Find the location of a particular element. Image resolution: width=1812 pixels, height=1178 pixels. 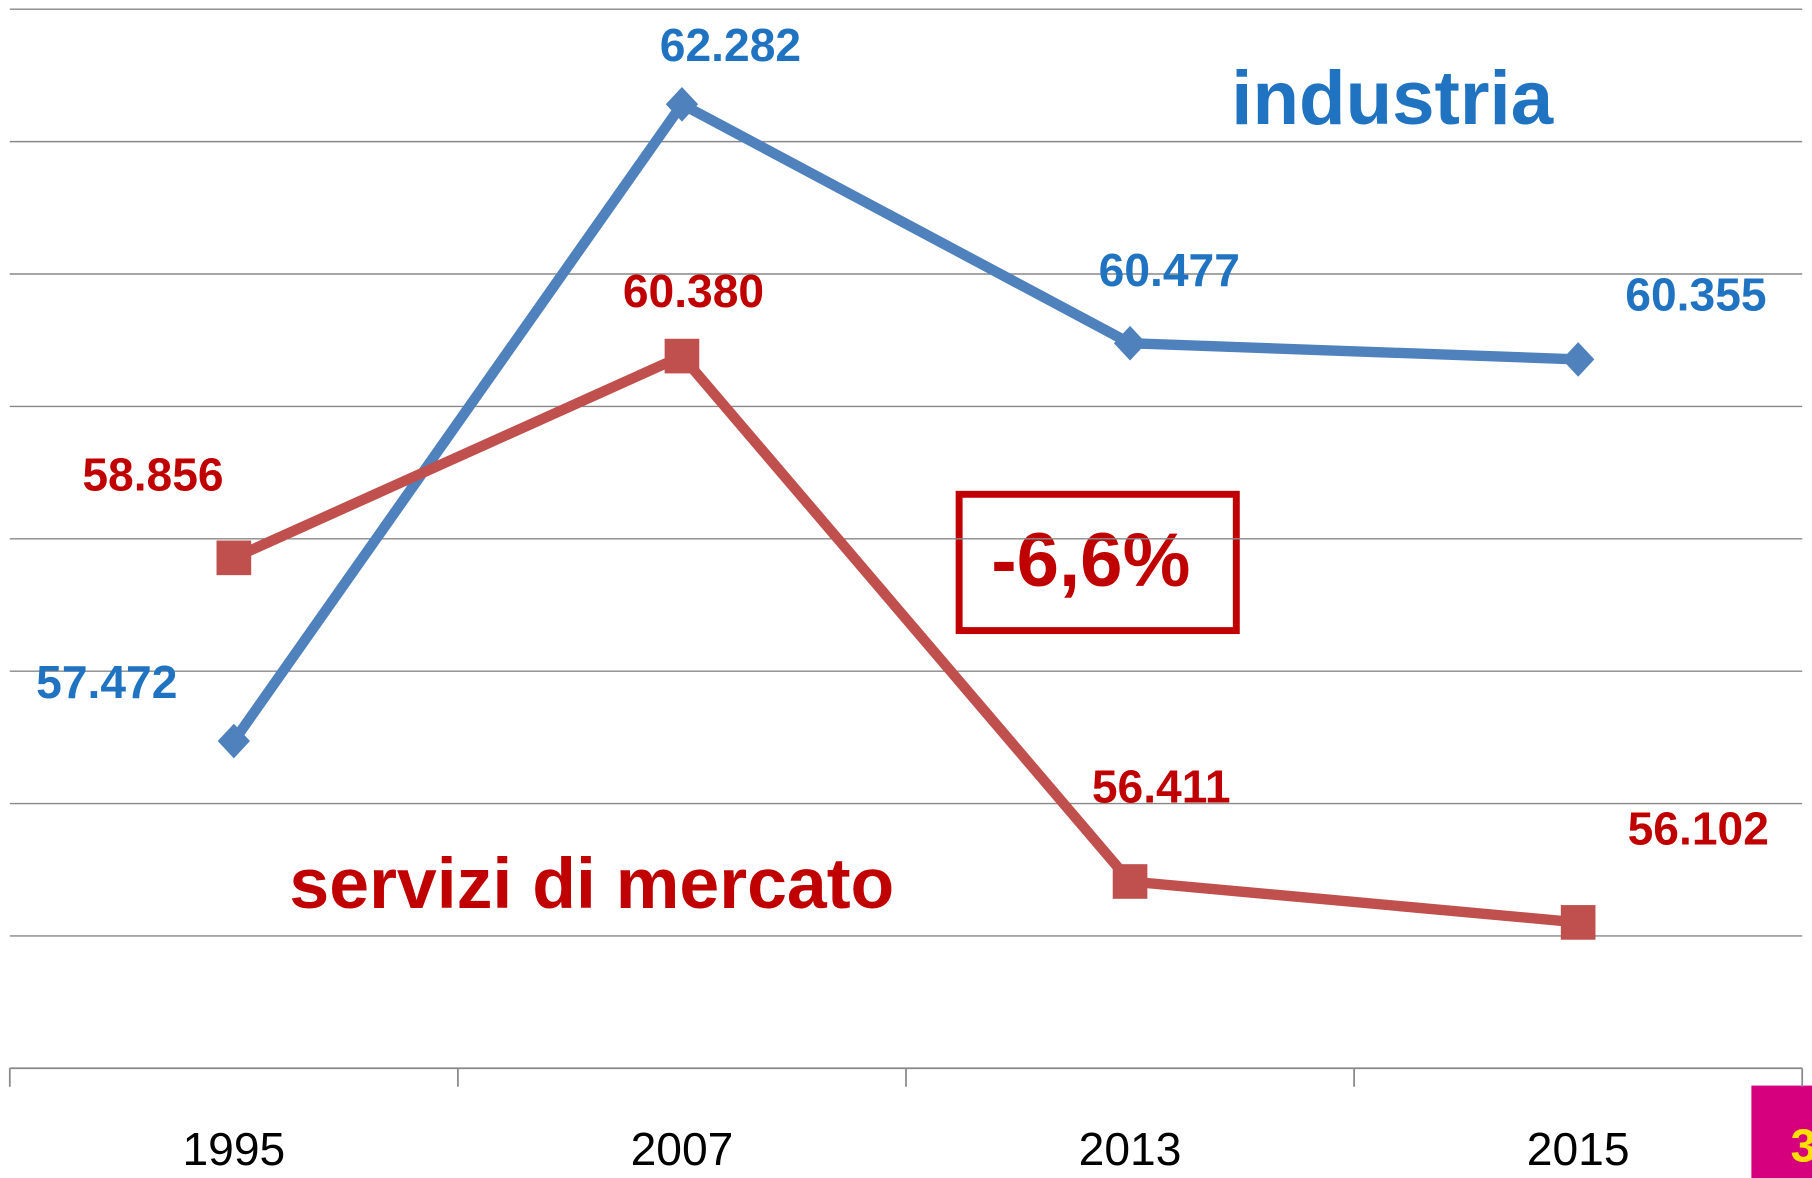

data-label: 57.472 is located at coordinates (106, 682).